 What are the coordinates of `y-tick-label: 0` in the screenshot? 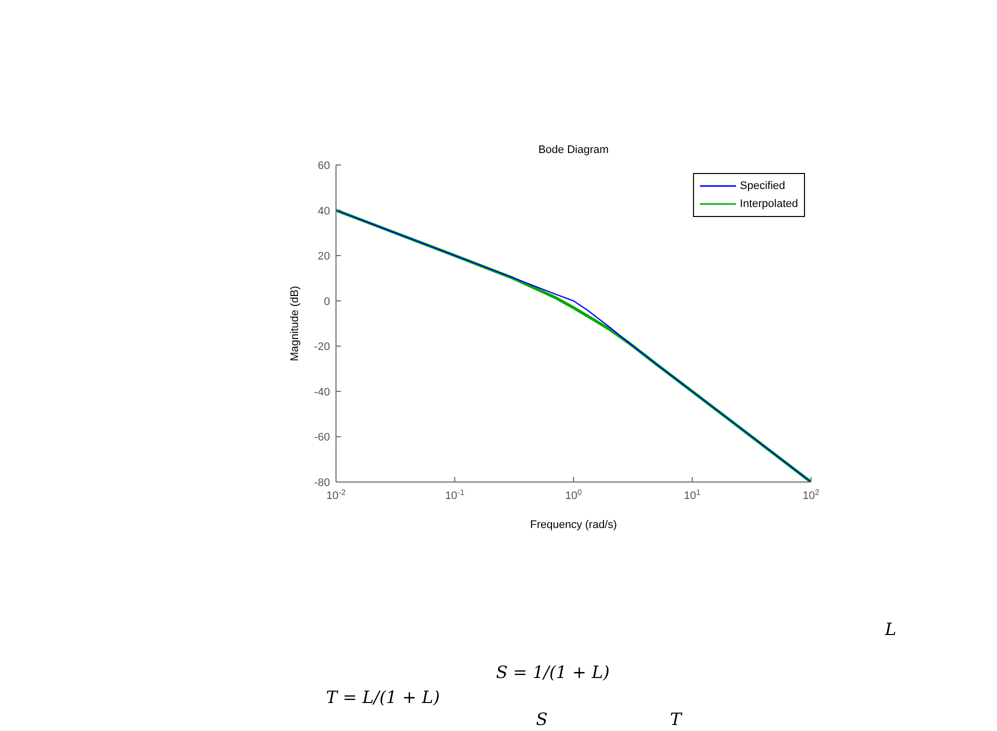 It's located at (327, 302).